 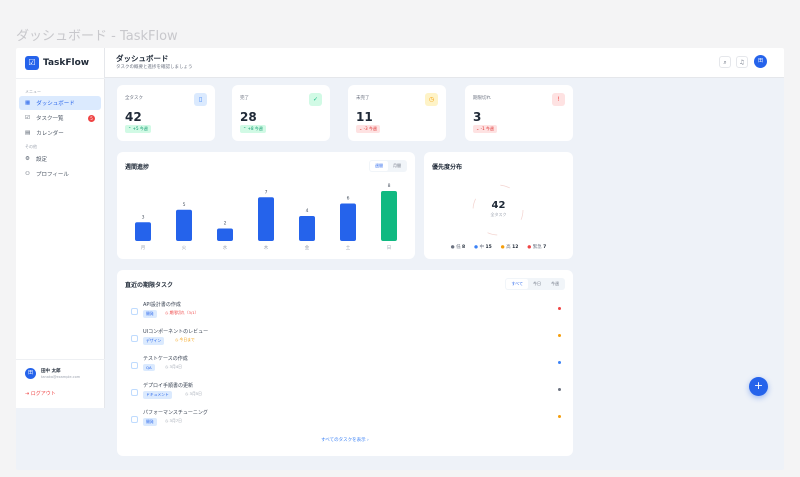 What do you see at coordinates (346, 314) in the screenshot?
I see `task-row: API設計書の作成 開発 ◷ 期限切れ（3/1）` at bounding box center [346, 314].